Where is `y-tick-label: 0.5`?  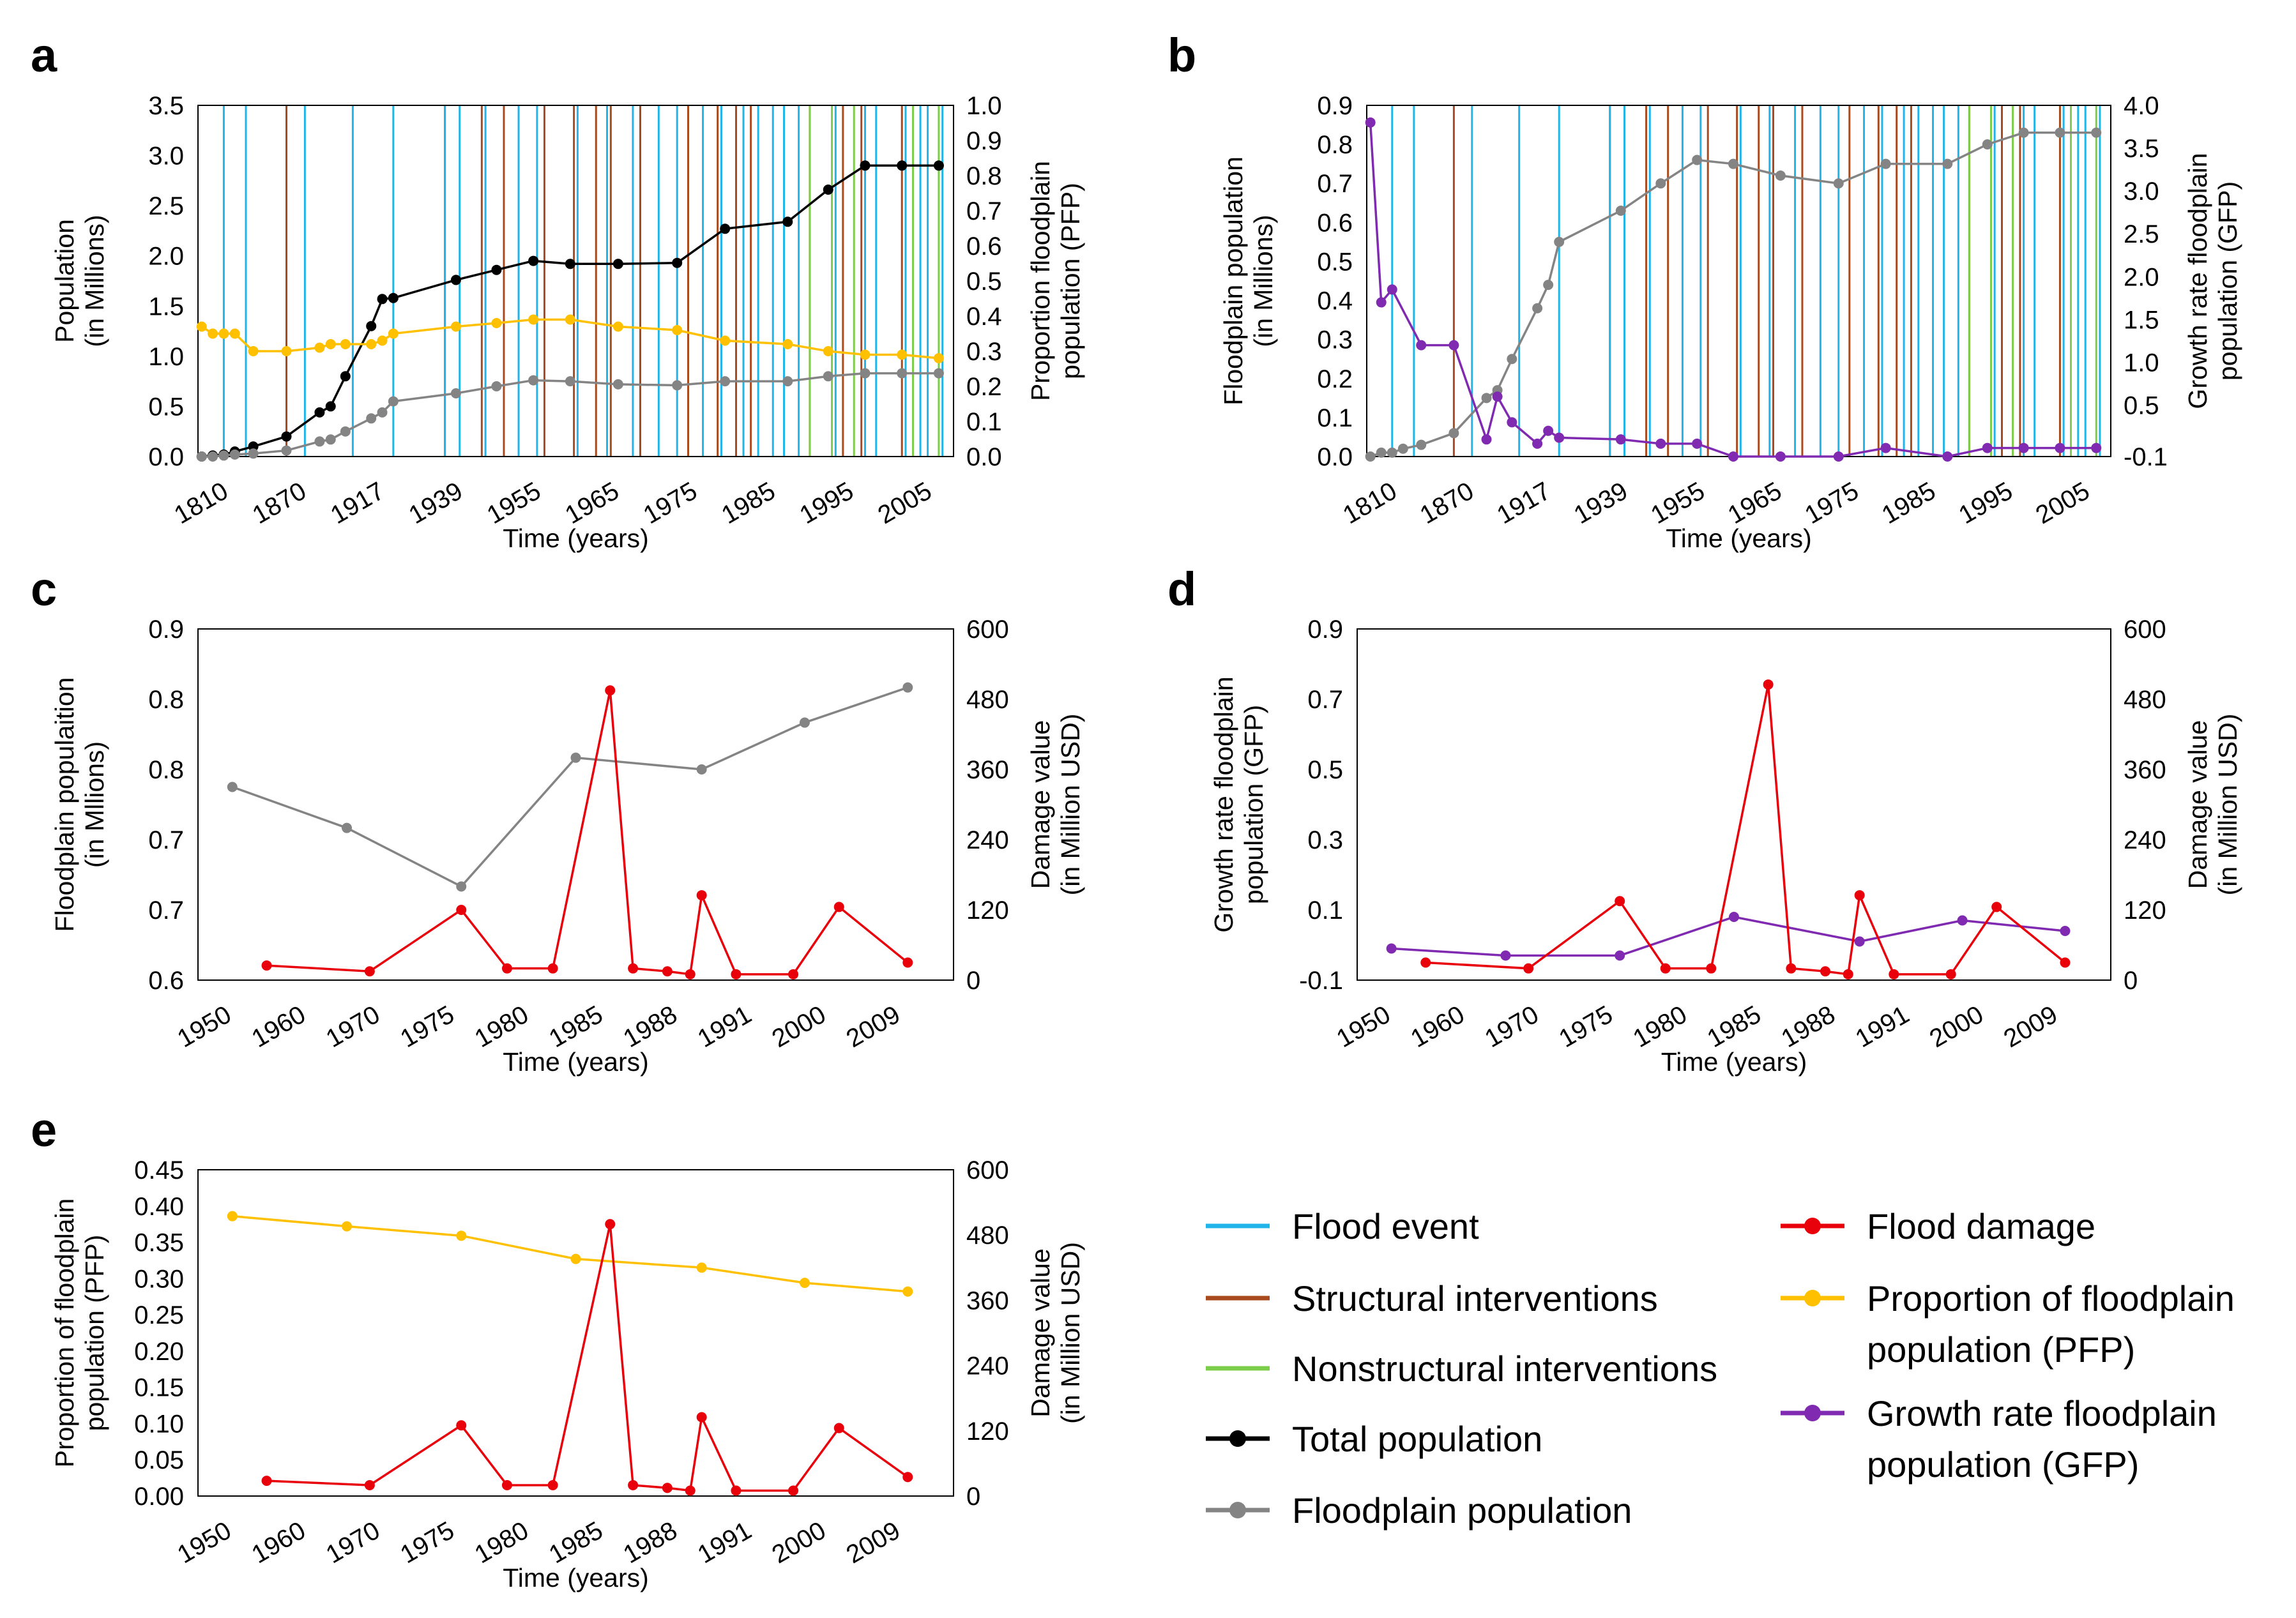
y-tick-label: 0.5 is located at coordinates (166, 407).